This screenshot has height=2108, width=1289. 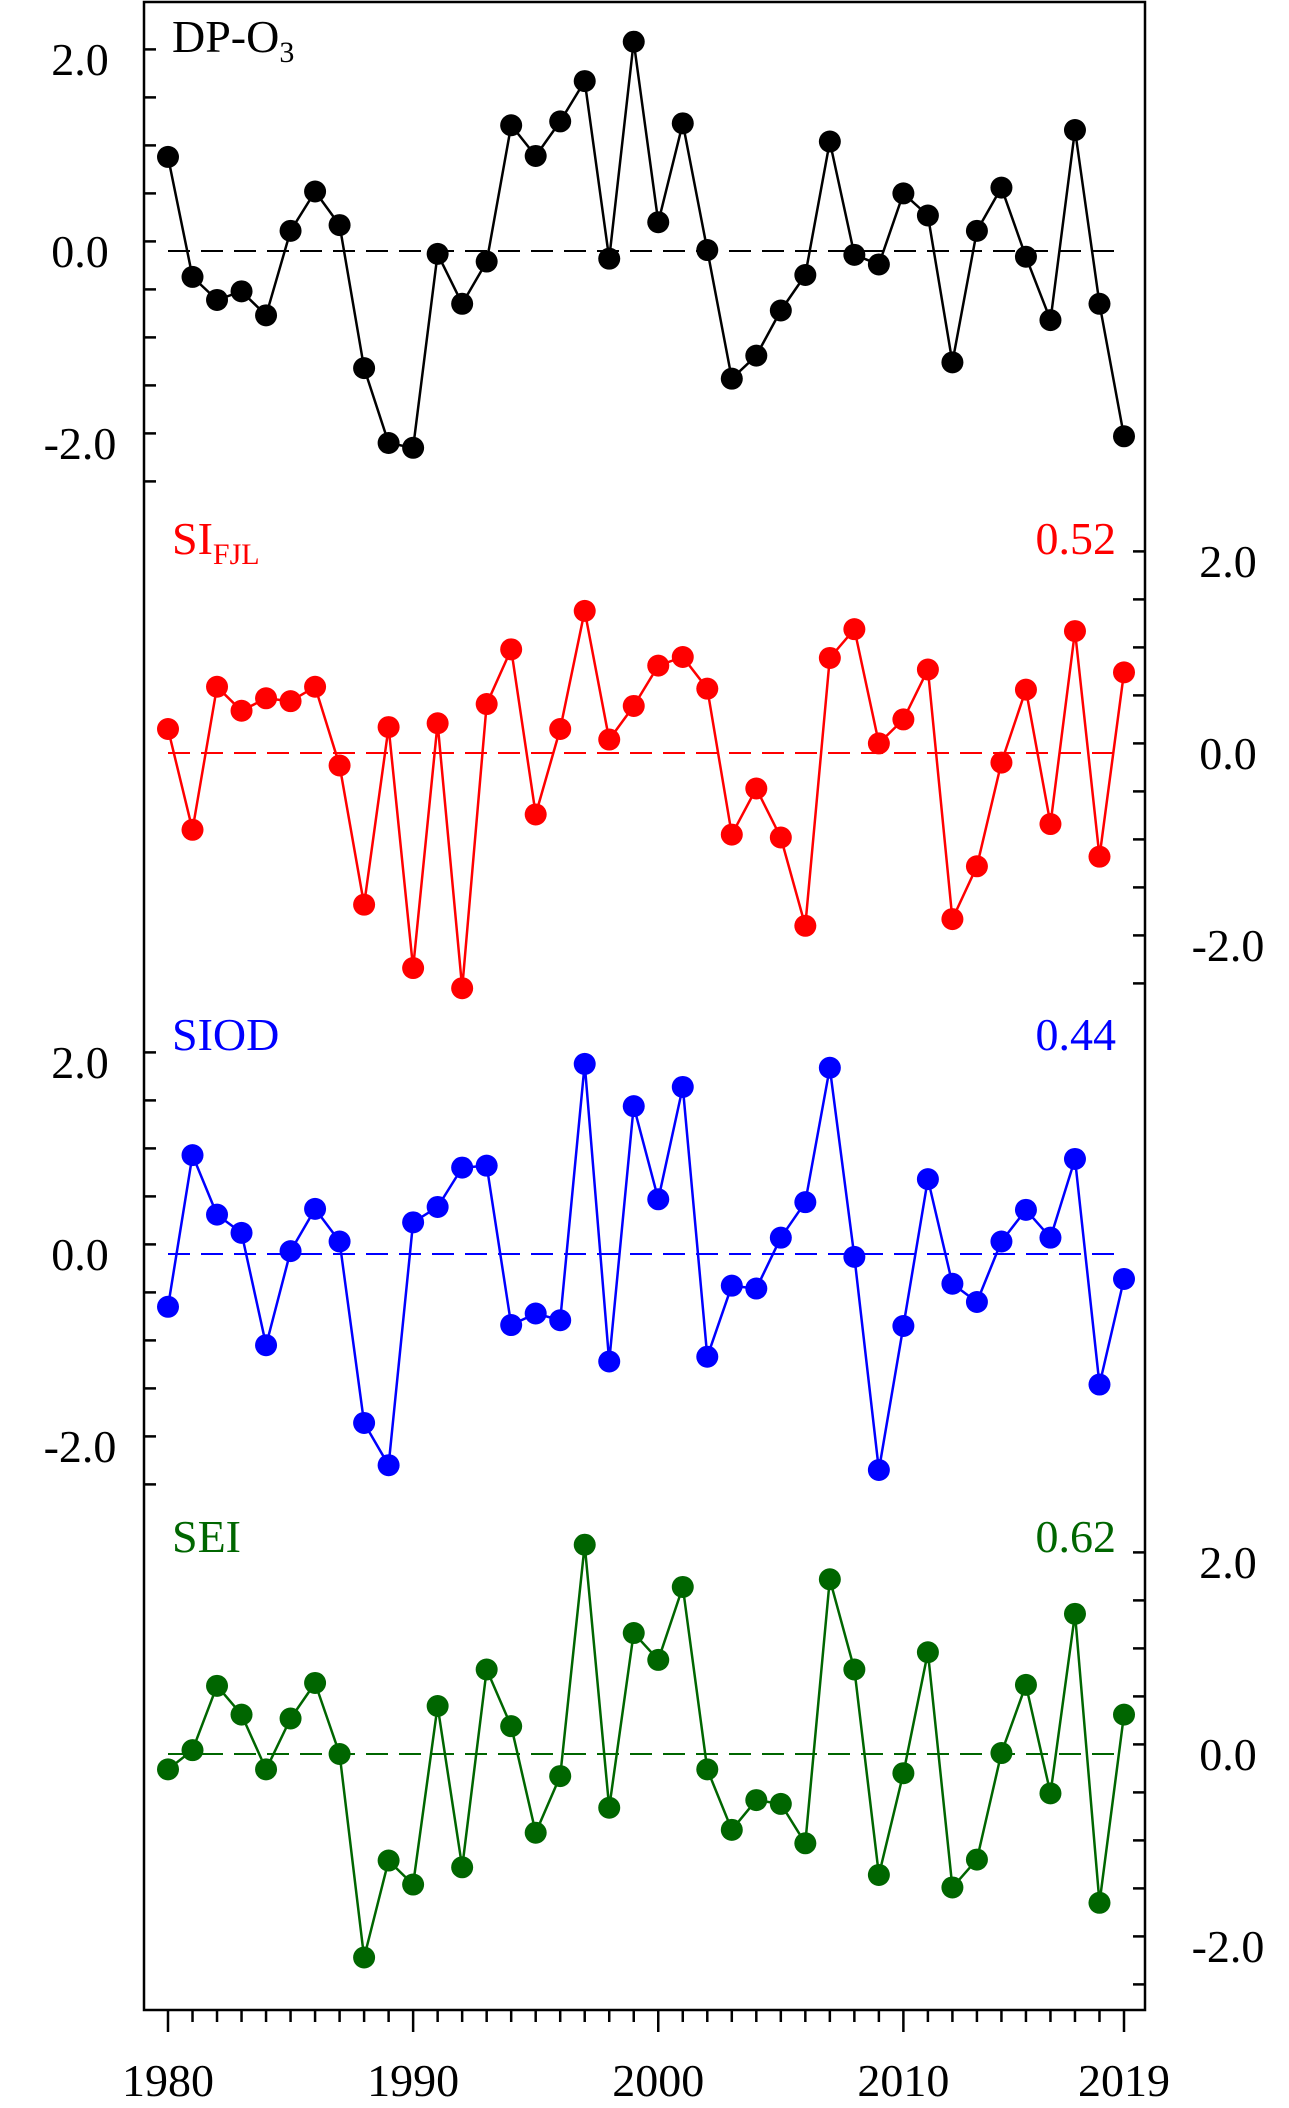 I want to click on series-title: SIFJL, so click(x=216, y=542).